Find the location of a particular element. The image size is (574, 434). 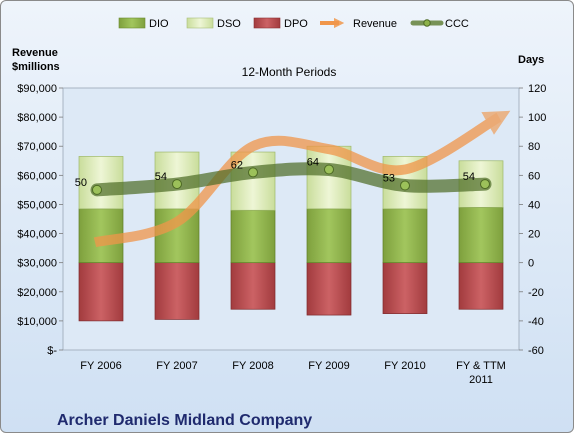

right-axis-tick-label: 0 is located at coordinates (531, 264).